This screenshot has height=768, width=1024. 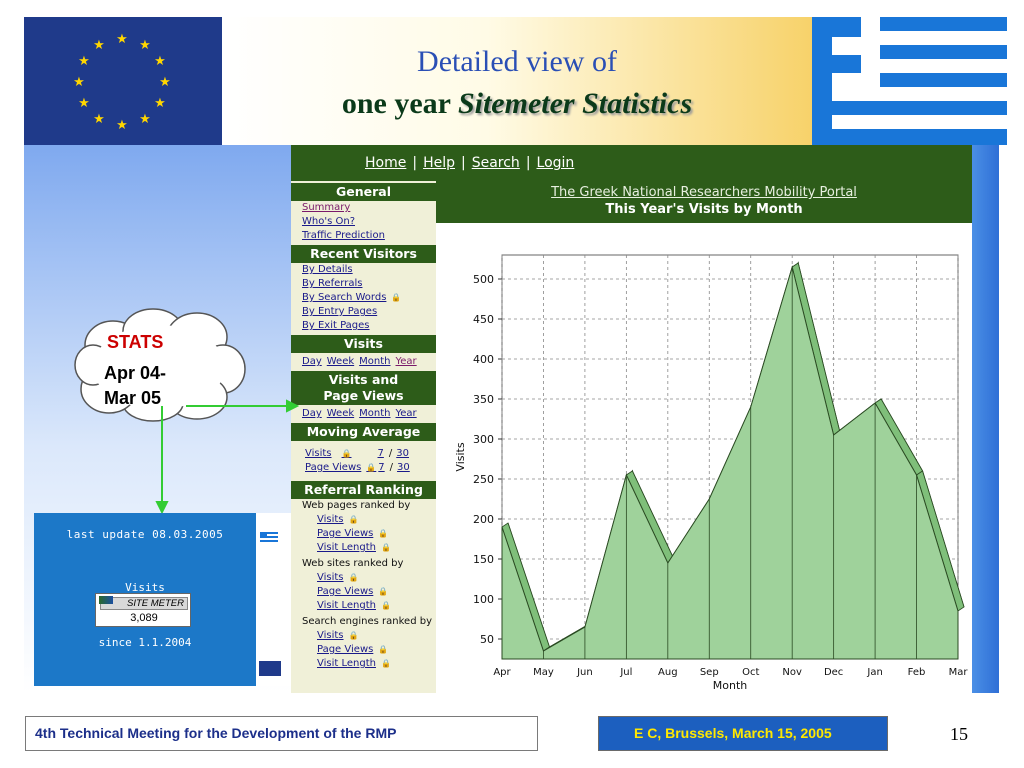 What do you see at coordinates (555, 163) in the screenshot?
I see `nav-login-link: Login` at bounding box center [555, 163].